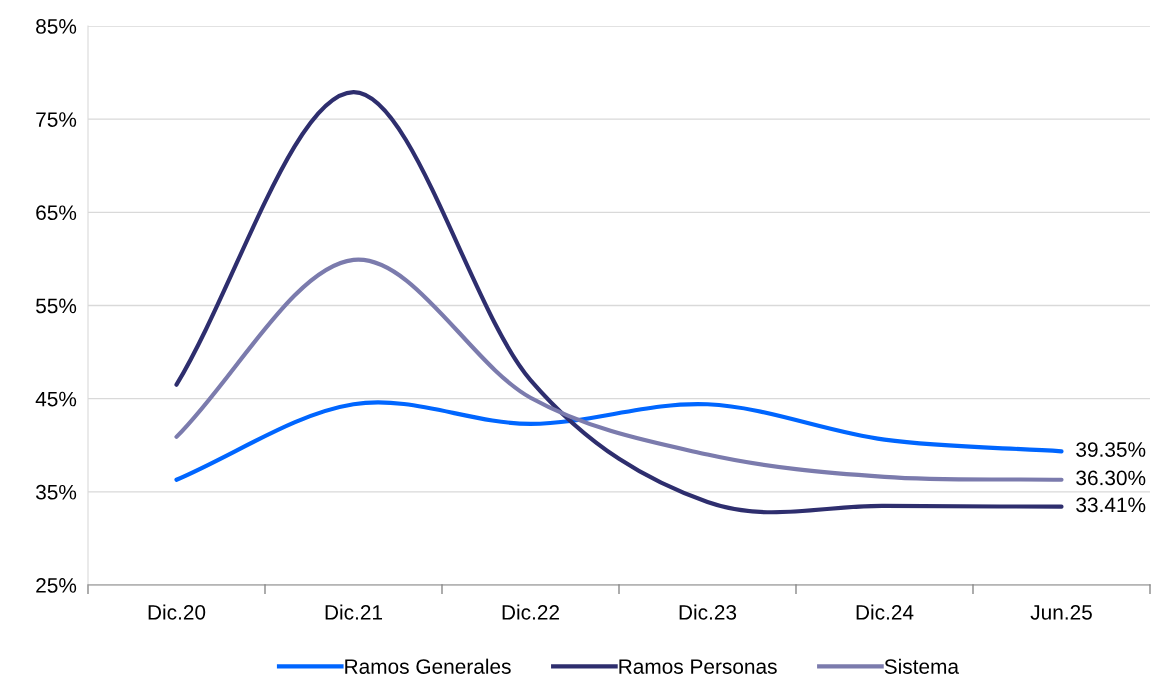 This screenshot has height=697, width=1170. Describe the element at coordinates (56, 213) in the screenshot. I see `y-tick-label: 65%` at that location.